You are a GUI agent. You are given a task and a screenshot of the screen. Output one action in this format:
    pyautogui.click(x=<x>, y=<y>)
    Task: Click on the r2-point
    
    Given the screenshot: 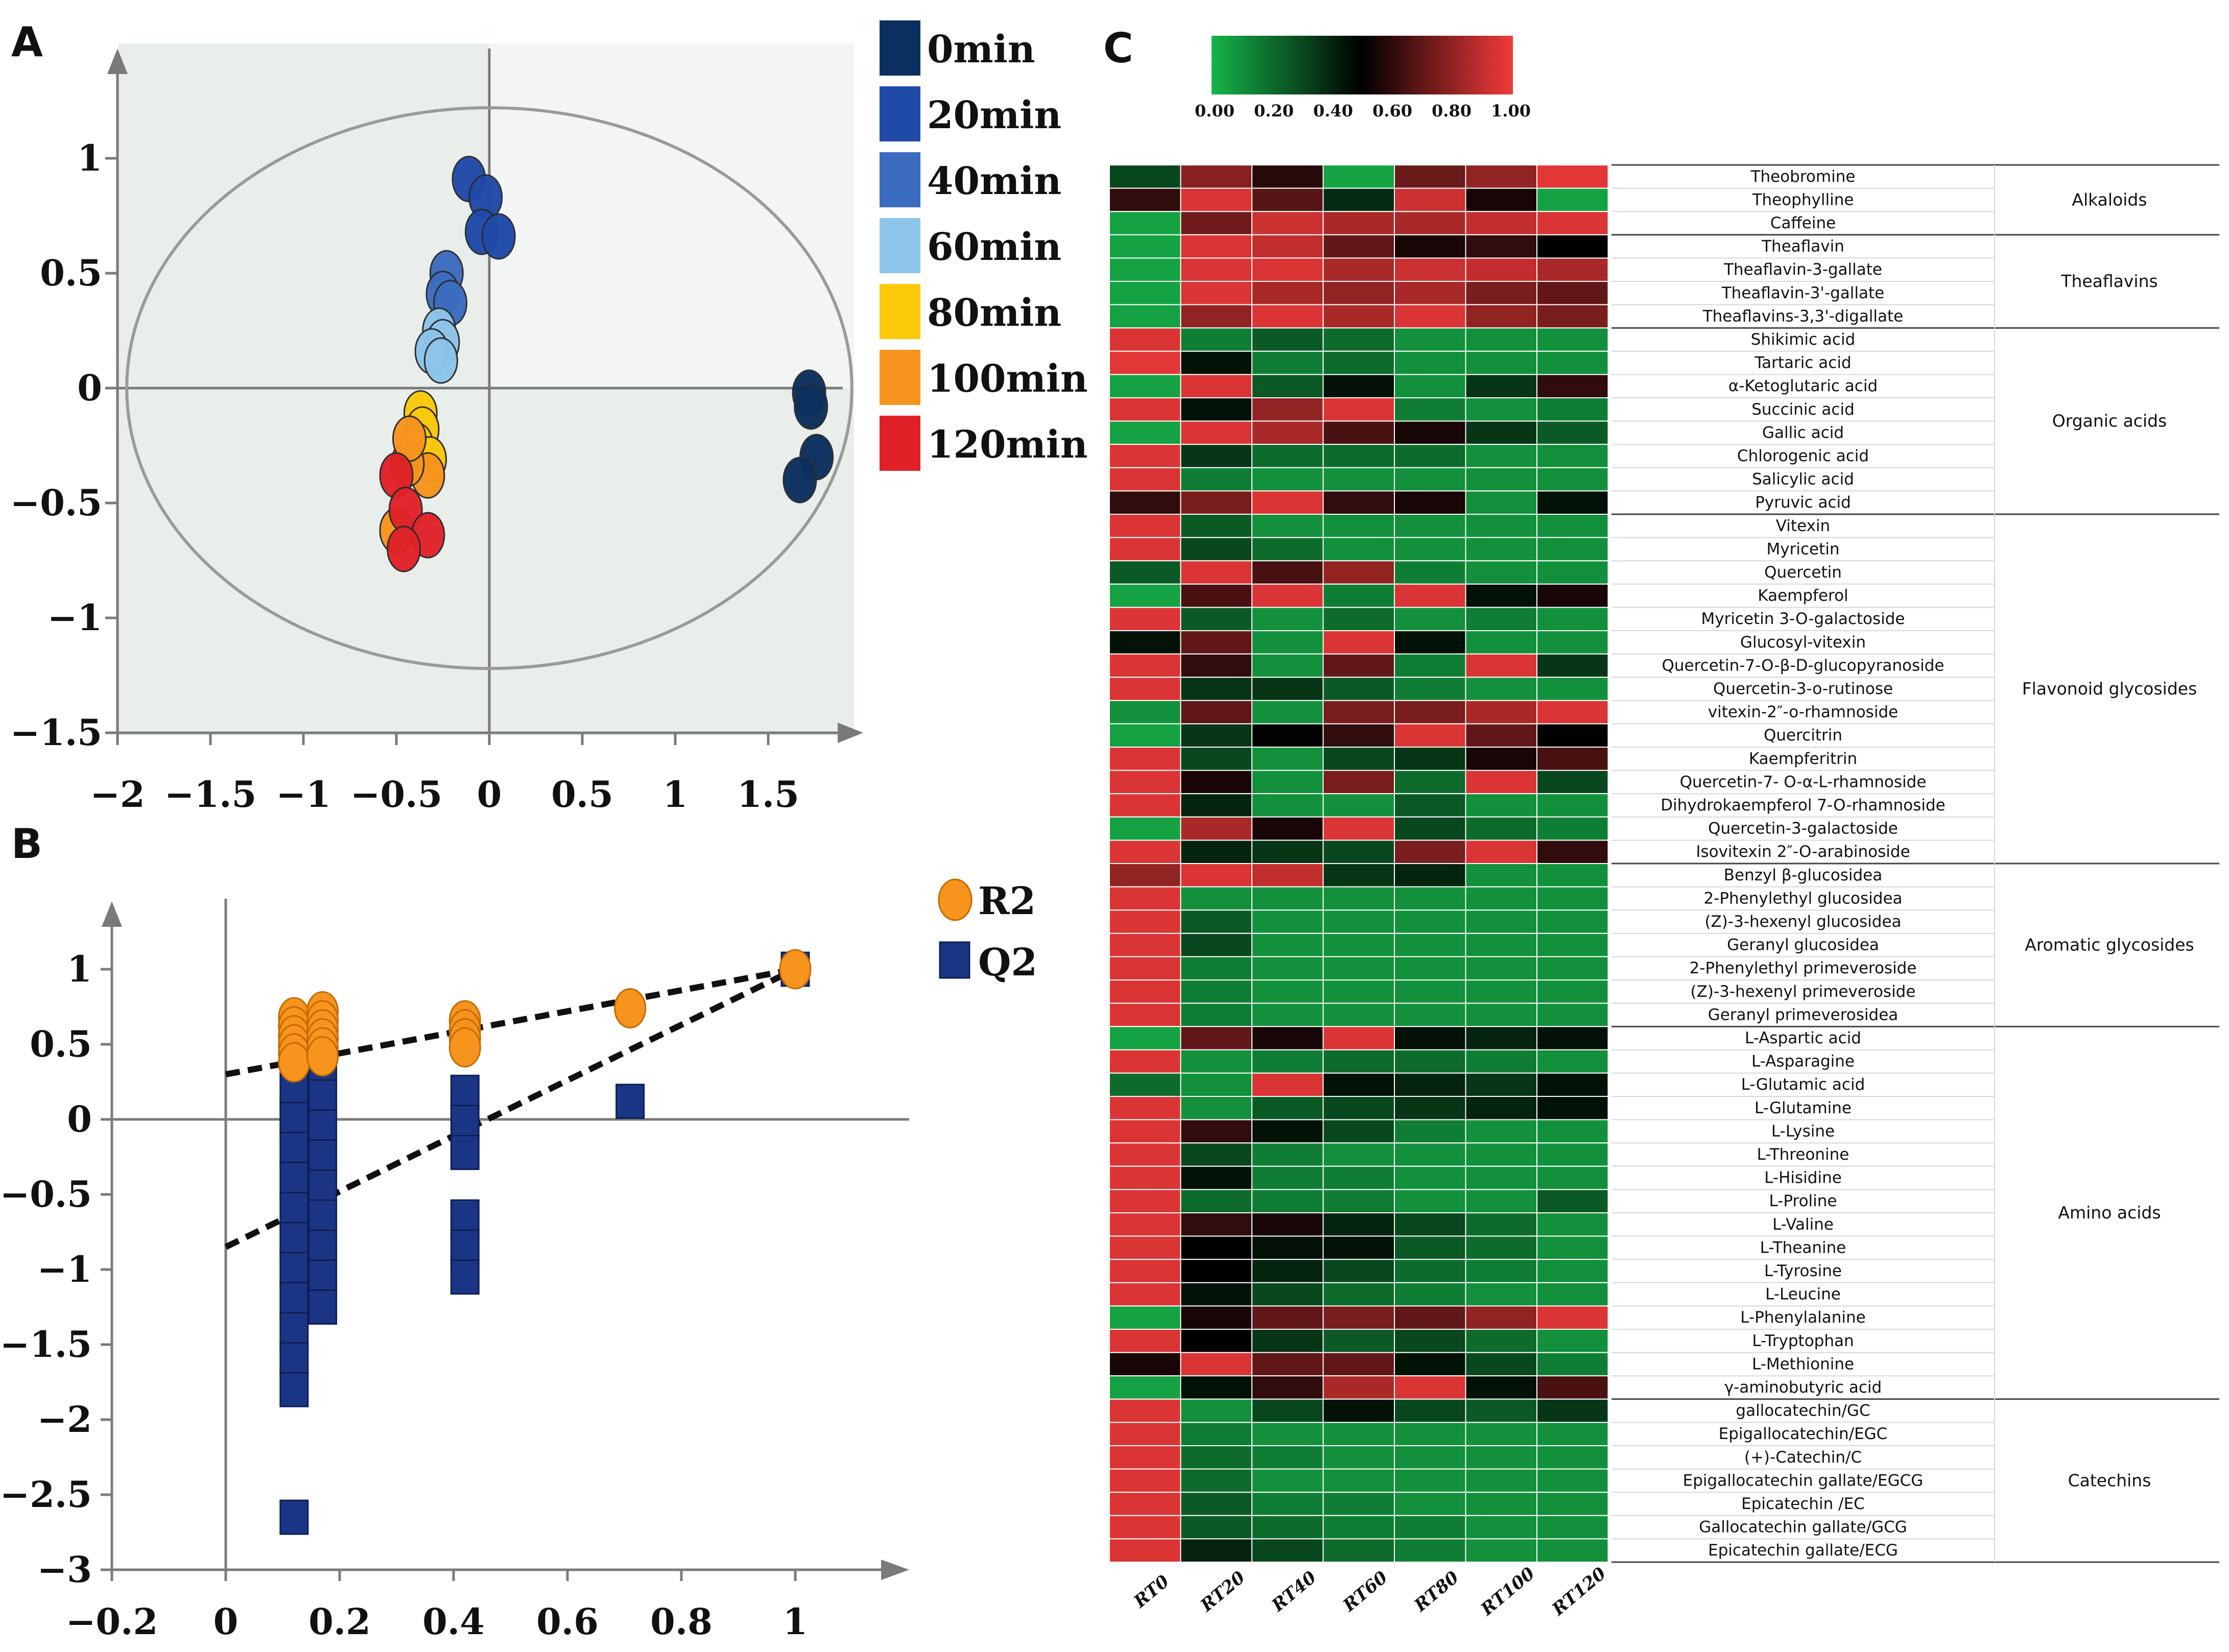 What is the action you would take?
    pyautogui.click(x=795, y=970)
    